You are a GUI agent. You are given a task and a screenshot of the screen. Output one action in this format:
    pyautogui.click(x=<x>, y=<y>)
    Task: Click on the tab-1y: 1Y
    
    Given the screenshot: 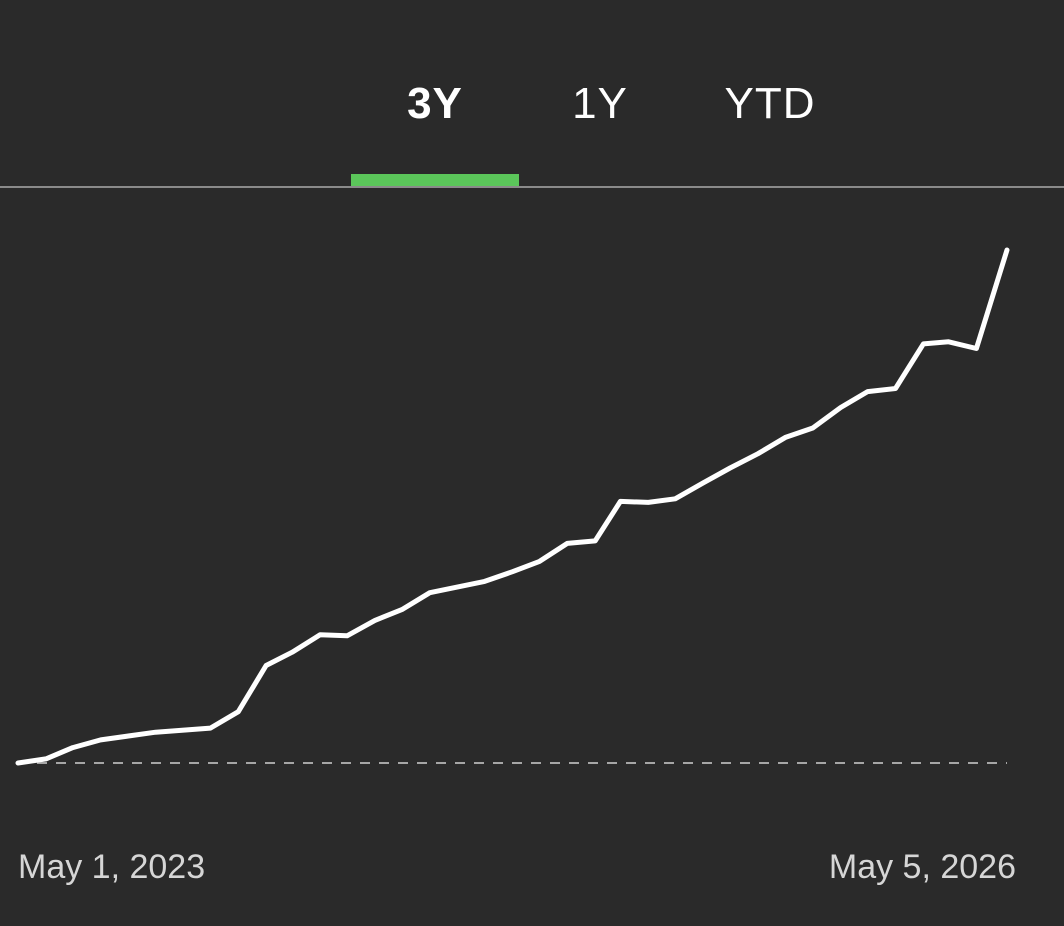 What is the action you would take?
    pyautogui.click(x=600, y=103)
    